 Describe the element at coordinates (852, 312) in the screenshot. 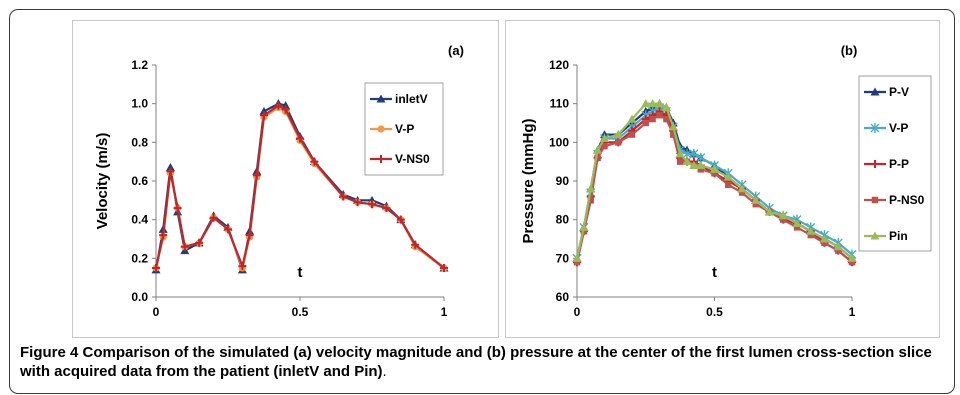

I see `chart1-x-tick-label: 1` at that location.